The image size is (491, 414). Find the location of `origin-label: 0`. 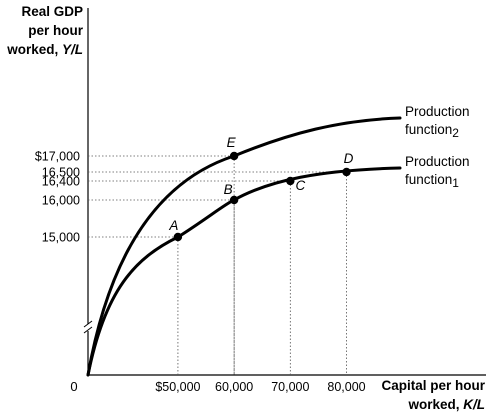

origin-label: 0 is located at coordinates (73, 386).